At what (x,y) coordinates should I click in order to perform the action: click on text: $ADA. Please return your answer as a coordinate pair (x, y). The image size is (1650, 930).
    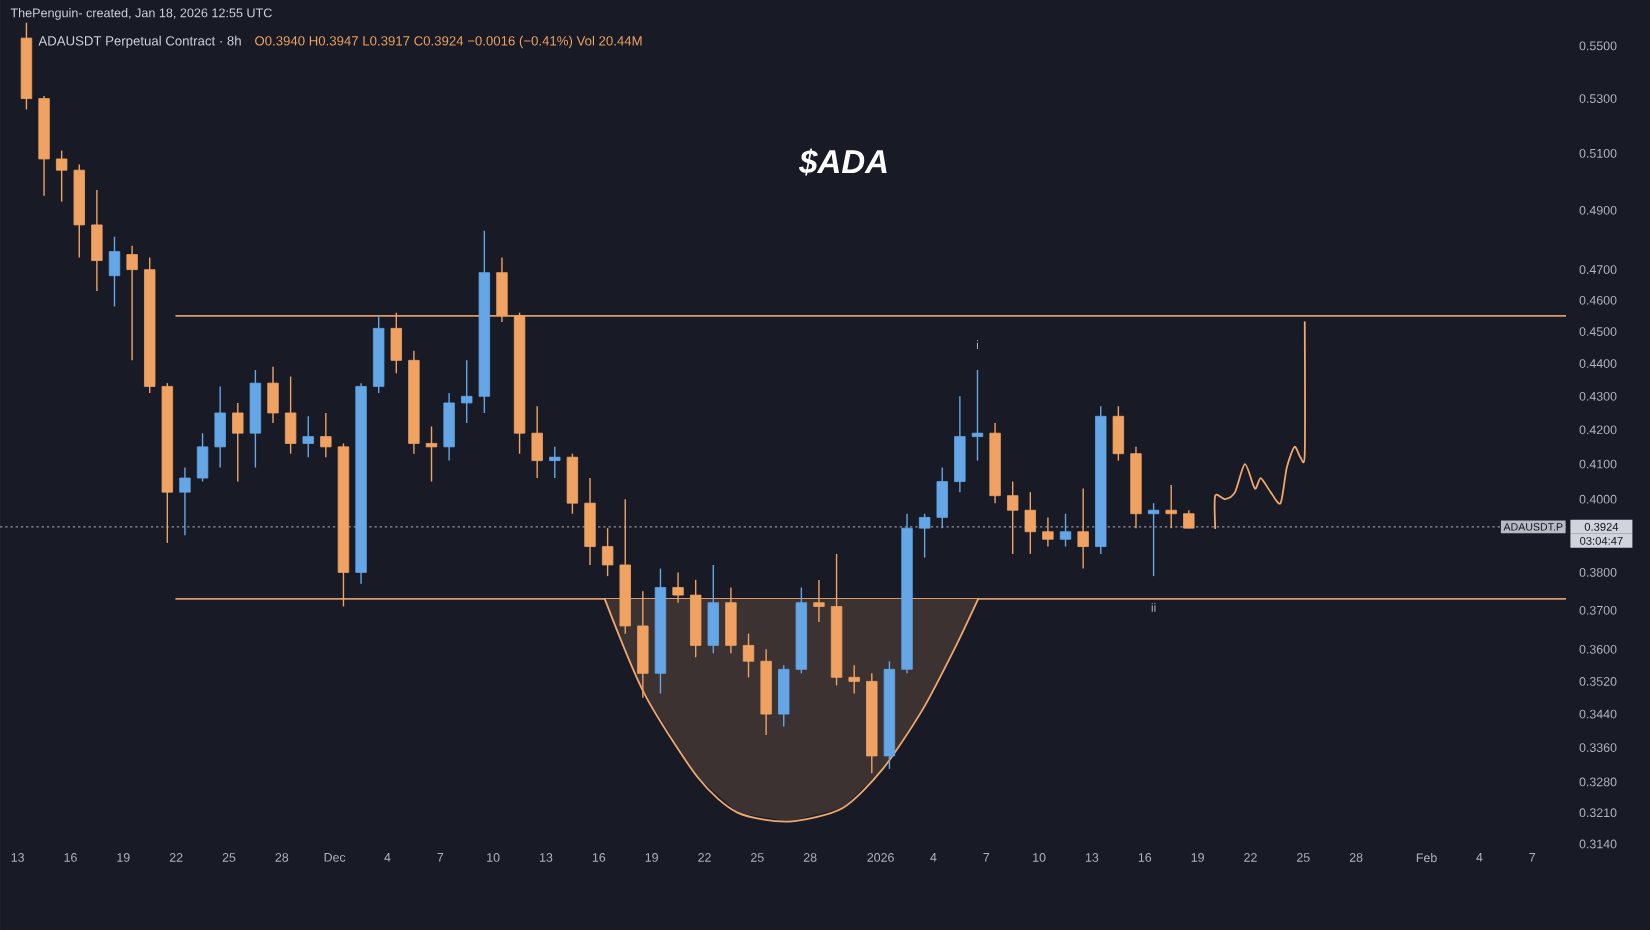
    Looking at the image, I should click on (842, 162).